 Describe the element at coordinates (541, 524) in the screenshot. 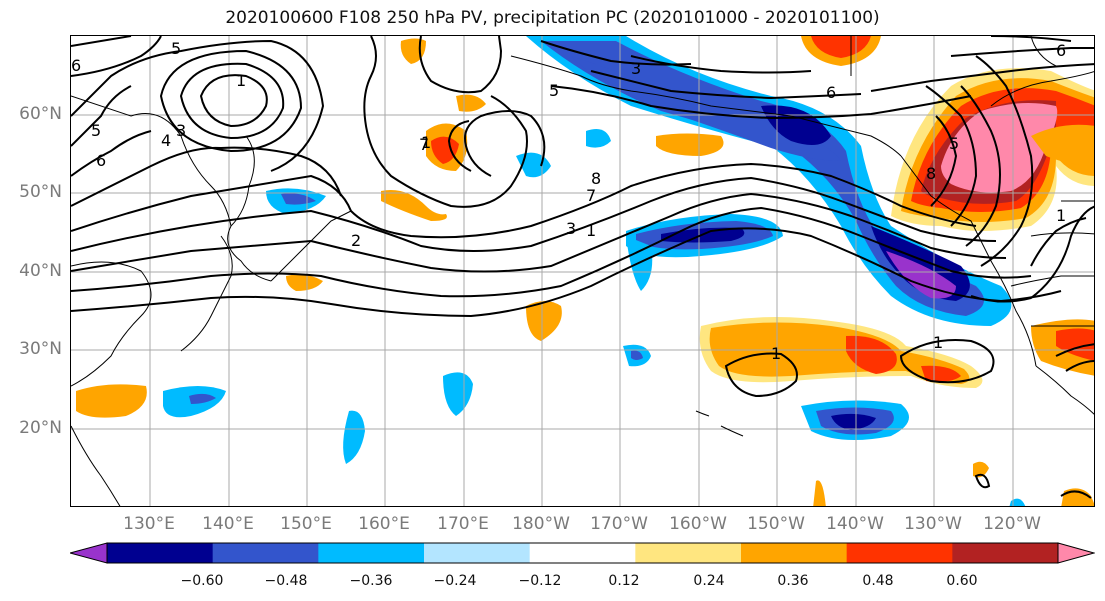

I see `lon-label-180w: 180°W` at that location.